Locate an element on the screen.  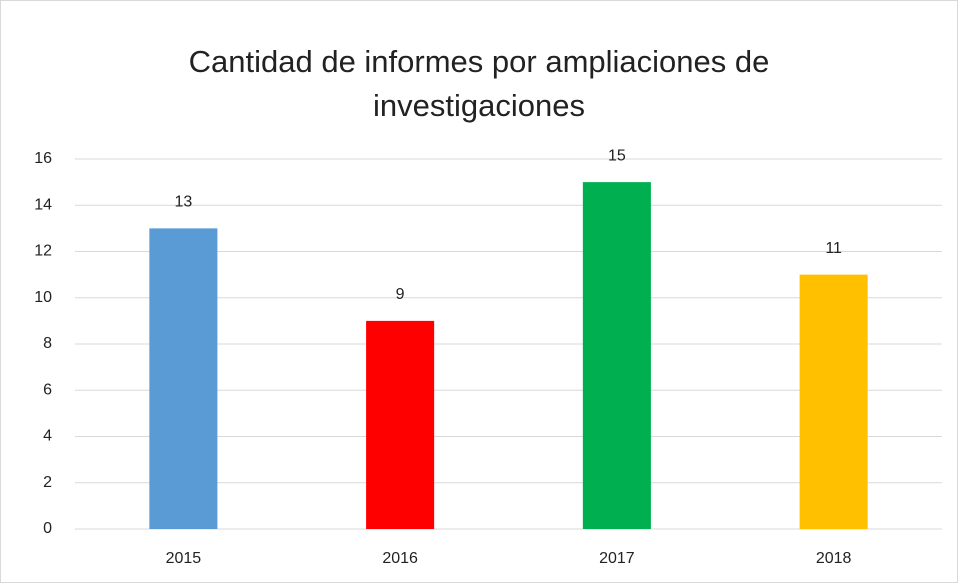
y-tick-label: 16 is located at coordinates (43, 158).